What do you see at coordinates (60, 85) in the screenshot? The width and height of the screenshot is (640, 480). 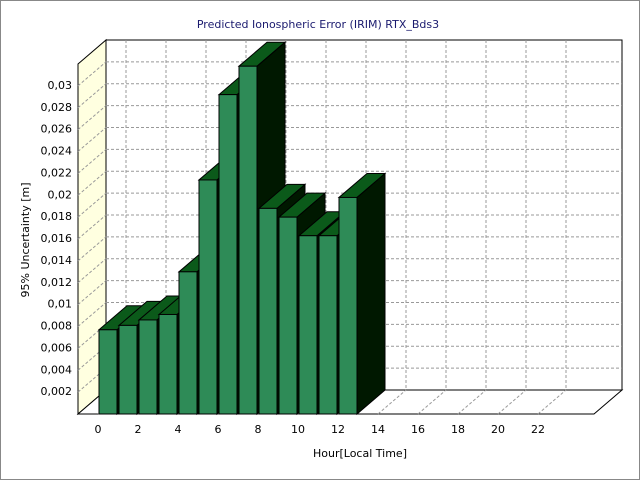 I see `y-tick-label: 0,03` at bounding box center [60, 85].